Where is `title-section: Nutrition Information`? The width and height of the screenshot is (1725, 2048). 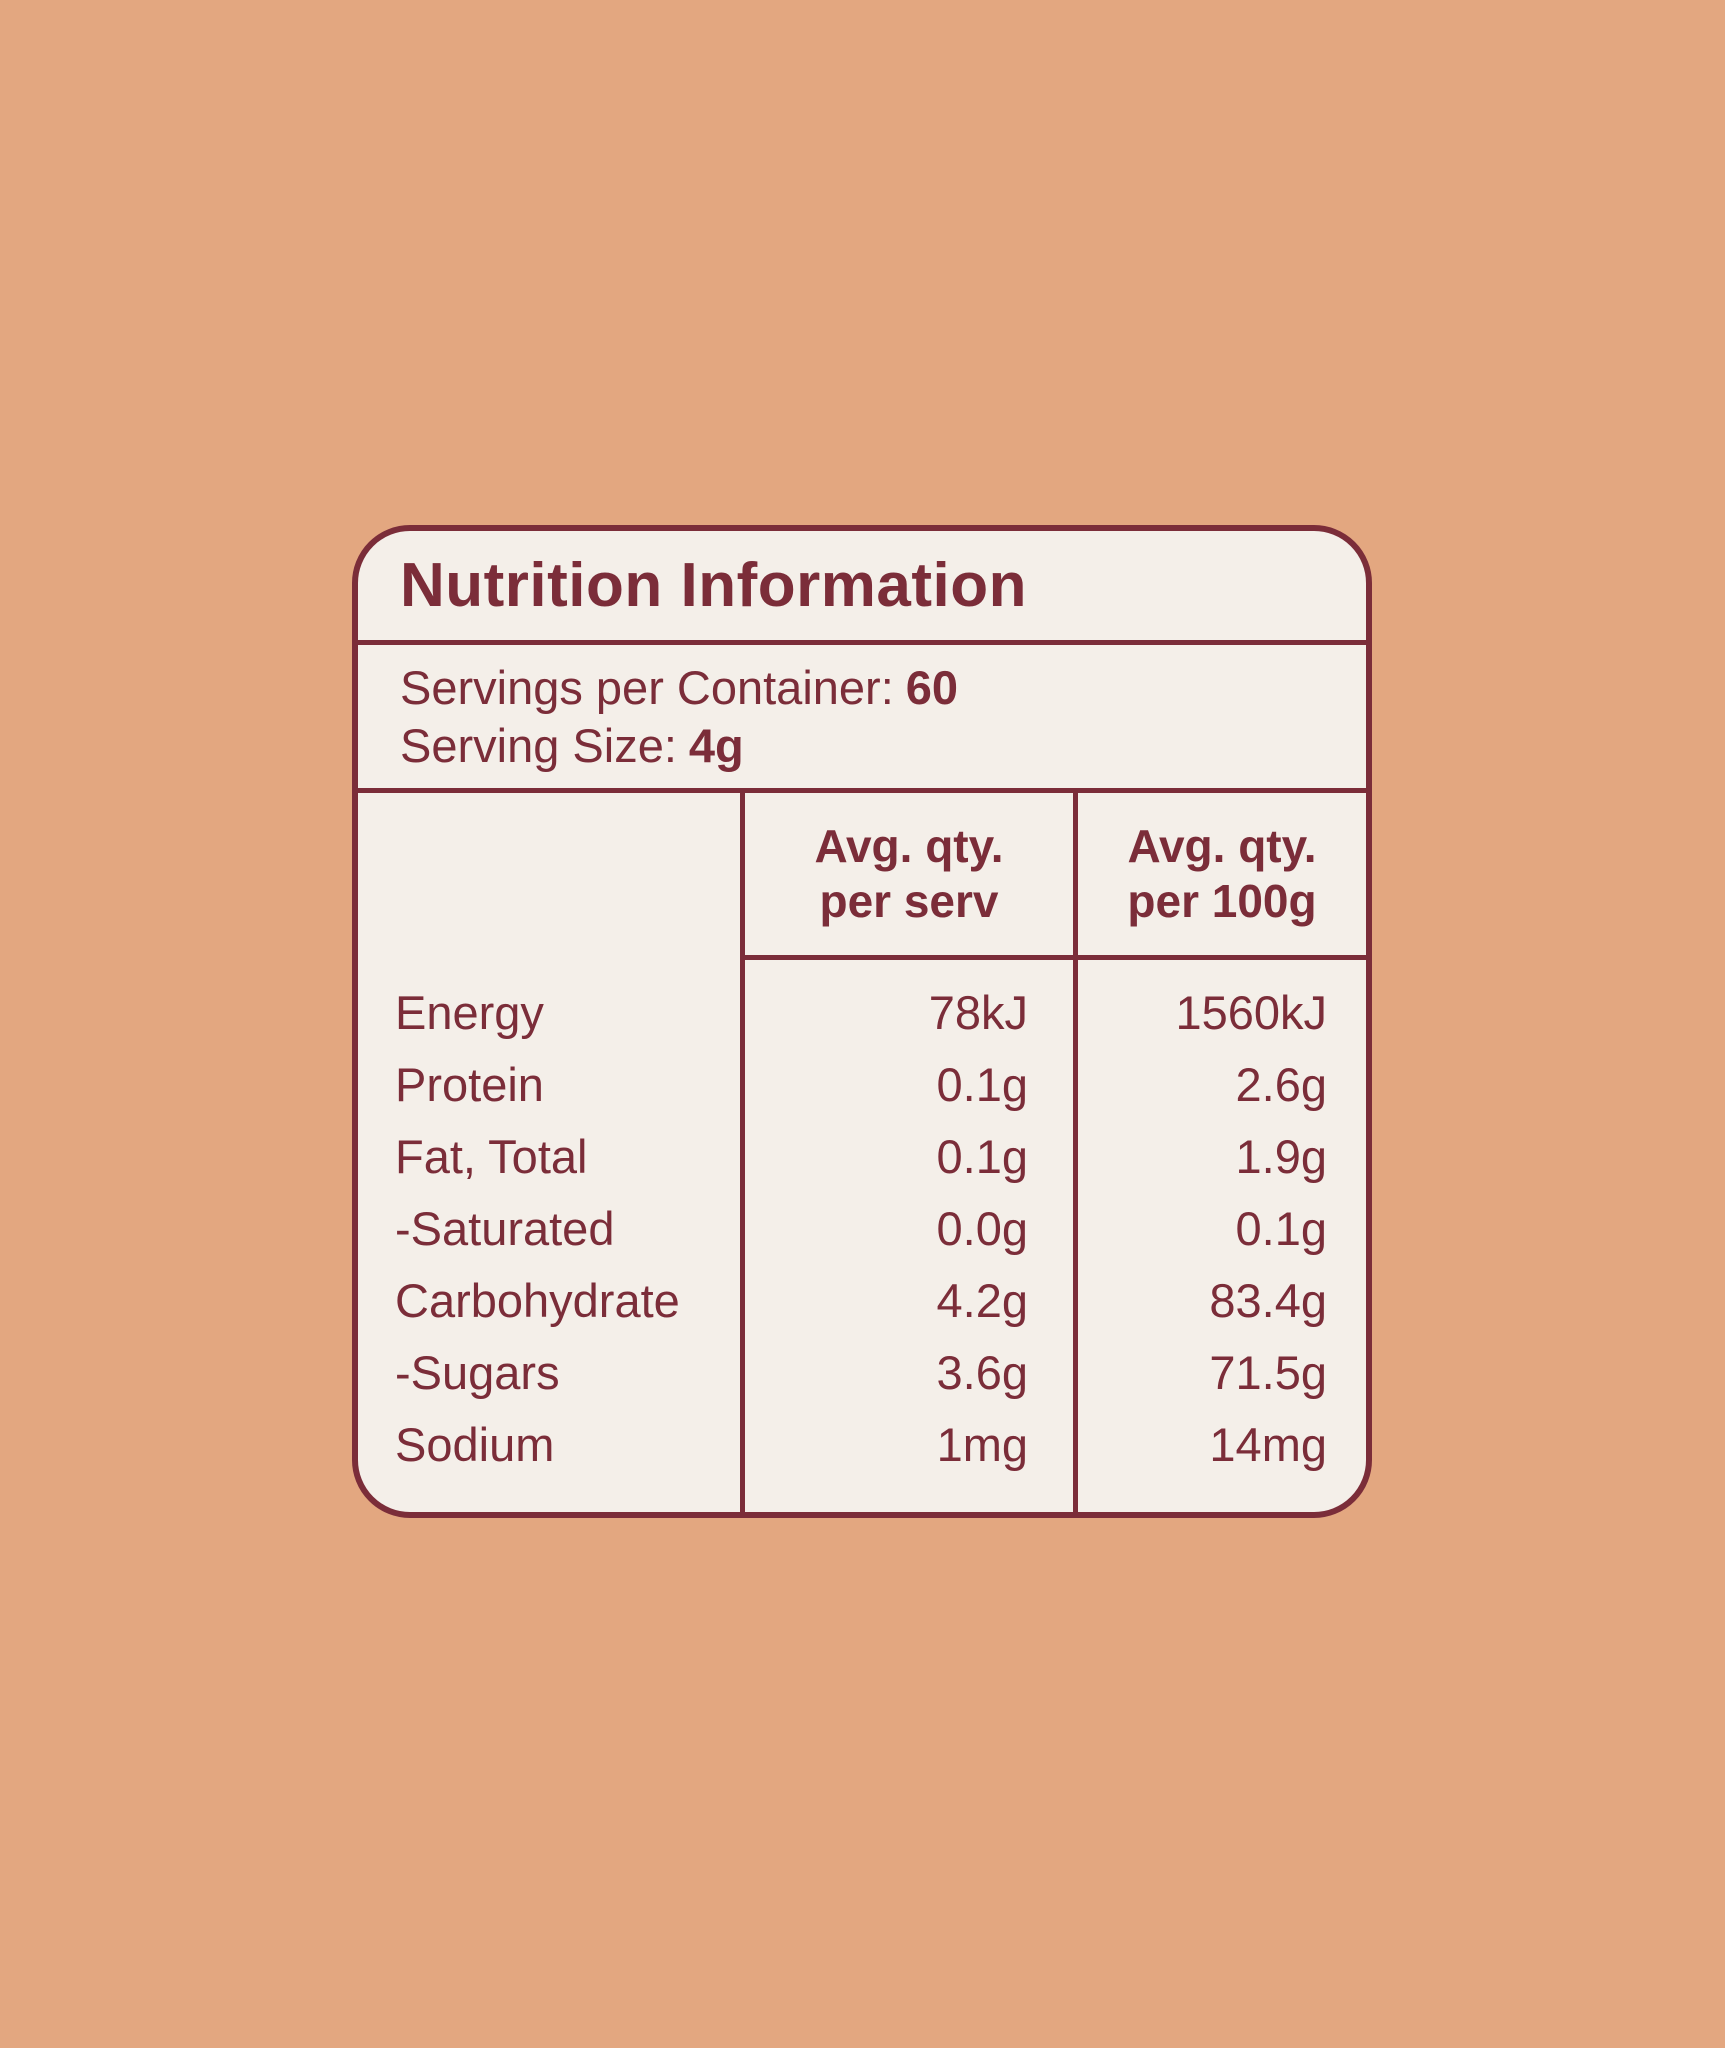
title-section: Nutrition Information is located at coordinates (862, 588).